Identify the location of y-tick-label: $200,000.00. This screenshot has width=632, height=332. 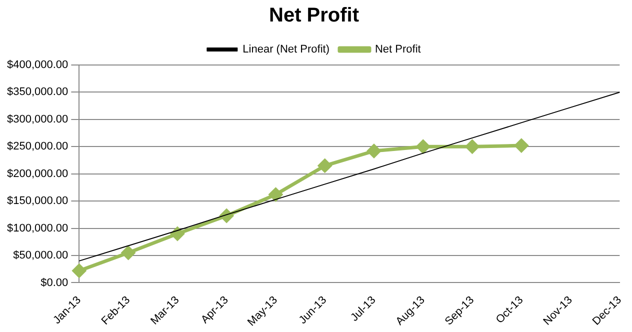
(37, 174).